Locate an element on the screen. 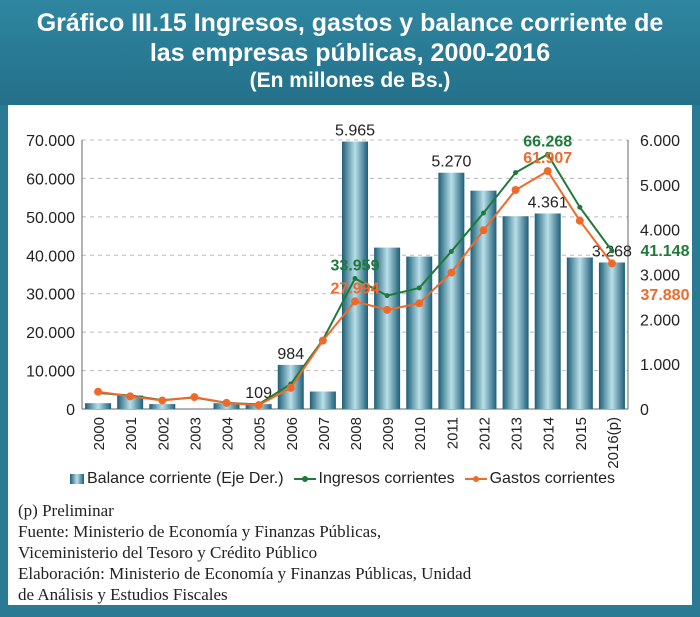  chart-title-line2: las empresas públicas, 2000-2016 is located at coordinates (350, 53).